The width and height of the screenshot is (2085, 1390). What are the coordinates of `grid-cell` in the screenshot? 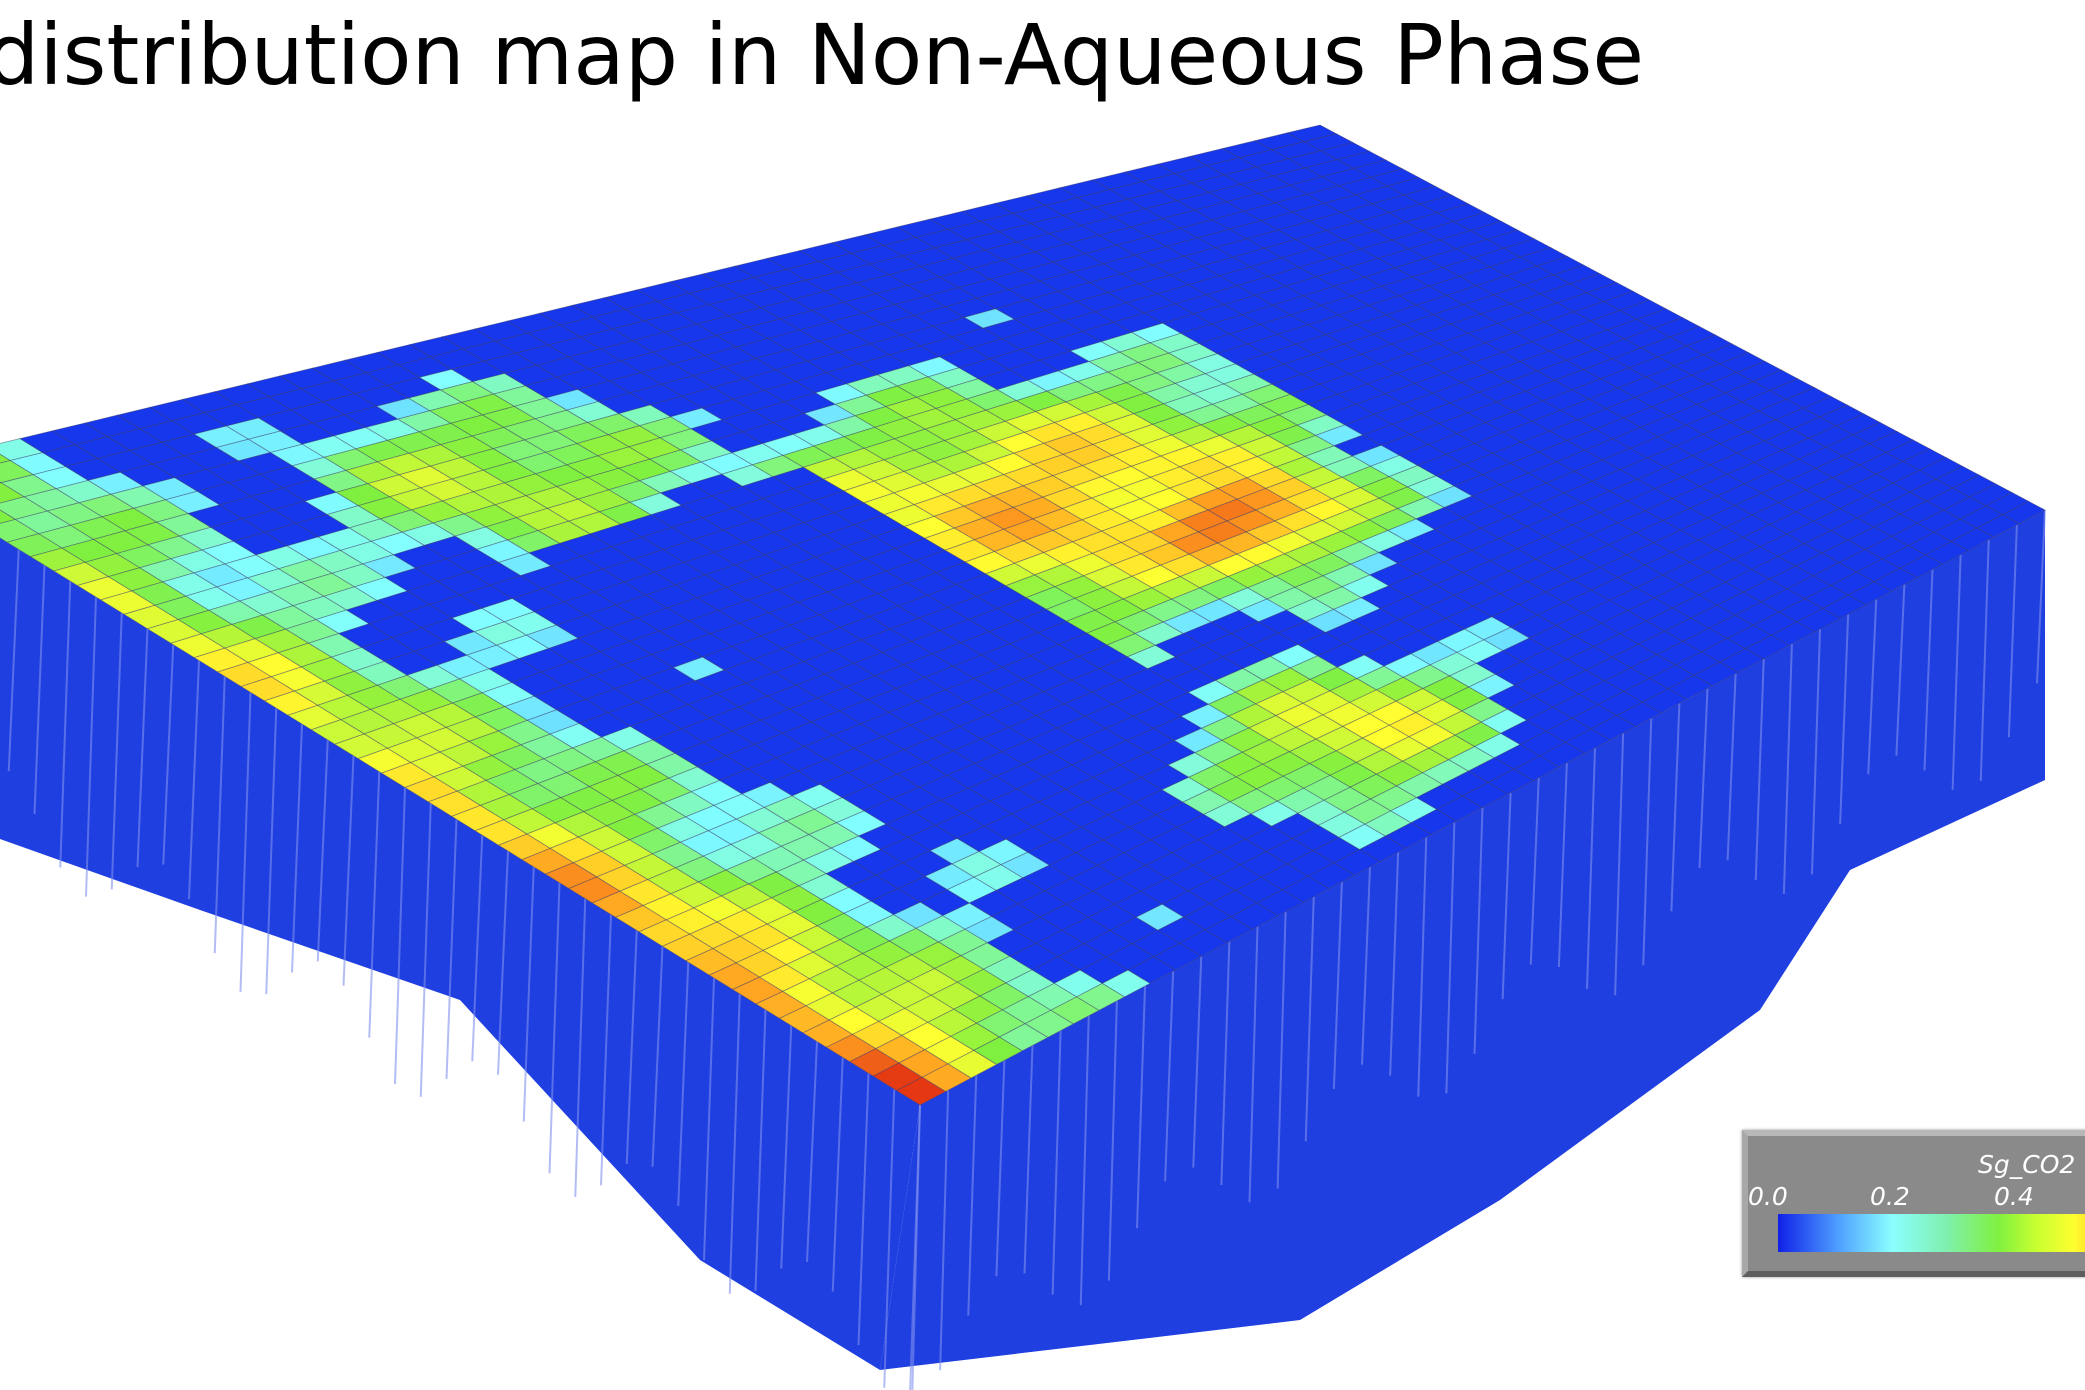 It's located at (2023, 512).